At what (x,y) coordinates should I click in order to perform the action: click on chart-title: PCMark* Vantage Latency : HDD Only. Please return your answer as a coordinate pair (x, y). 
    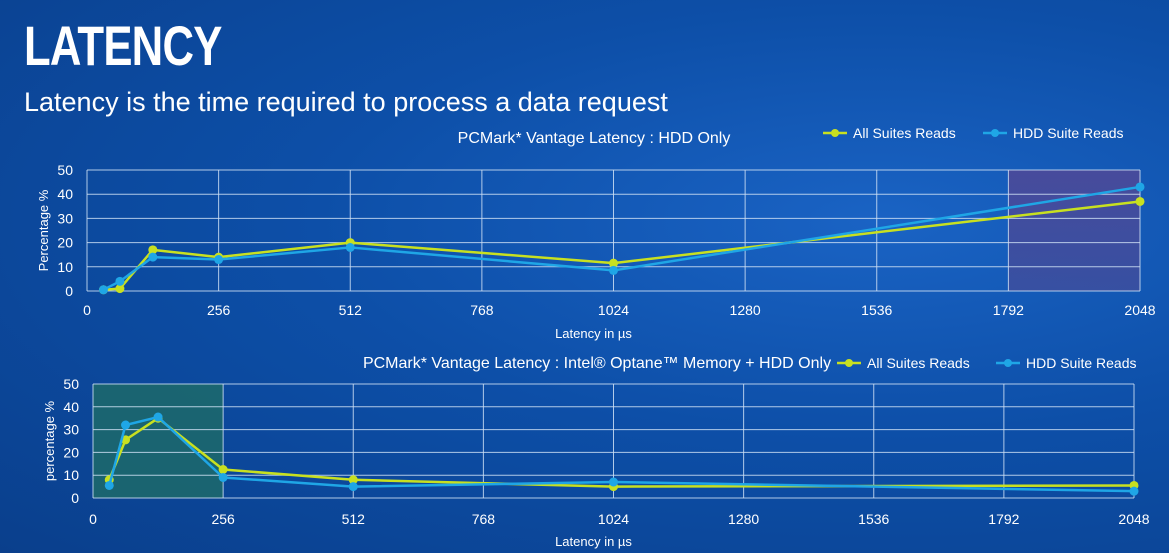
    Looking at the image, I should click on (594, 138).